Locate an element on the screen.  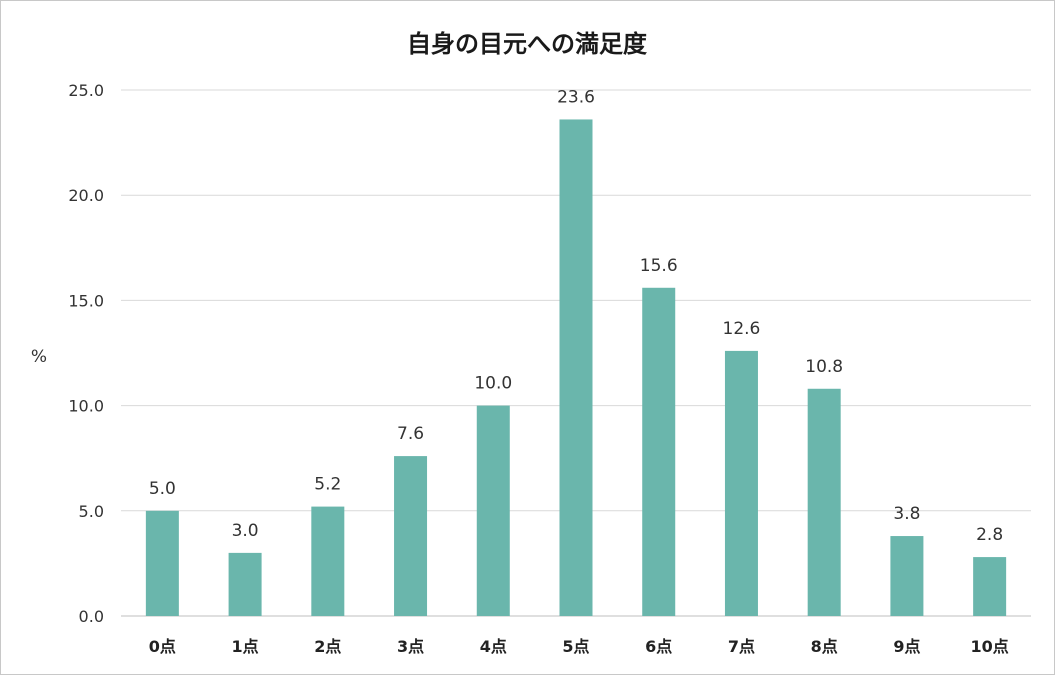
x-tick-label: 9点 is located at coordinates (906, 646).